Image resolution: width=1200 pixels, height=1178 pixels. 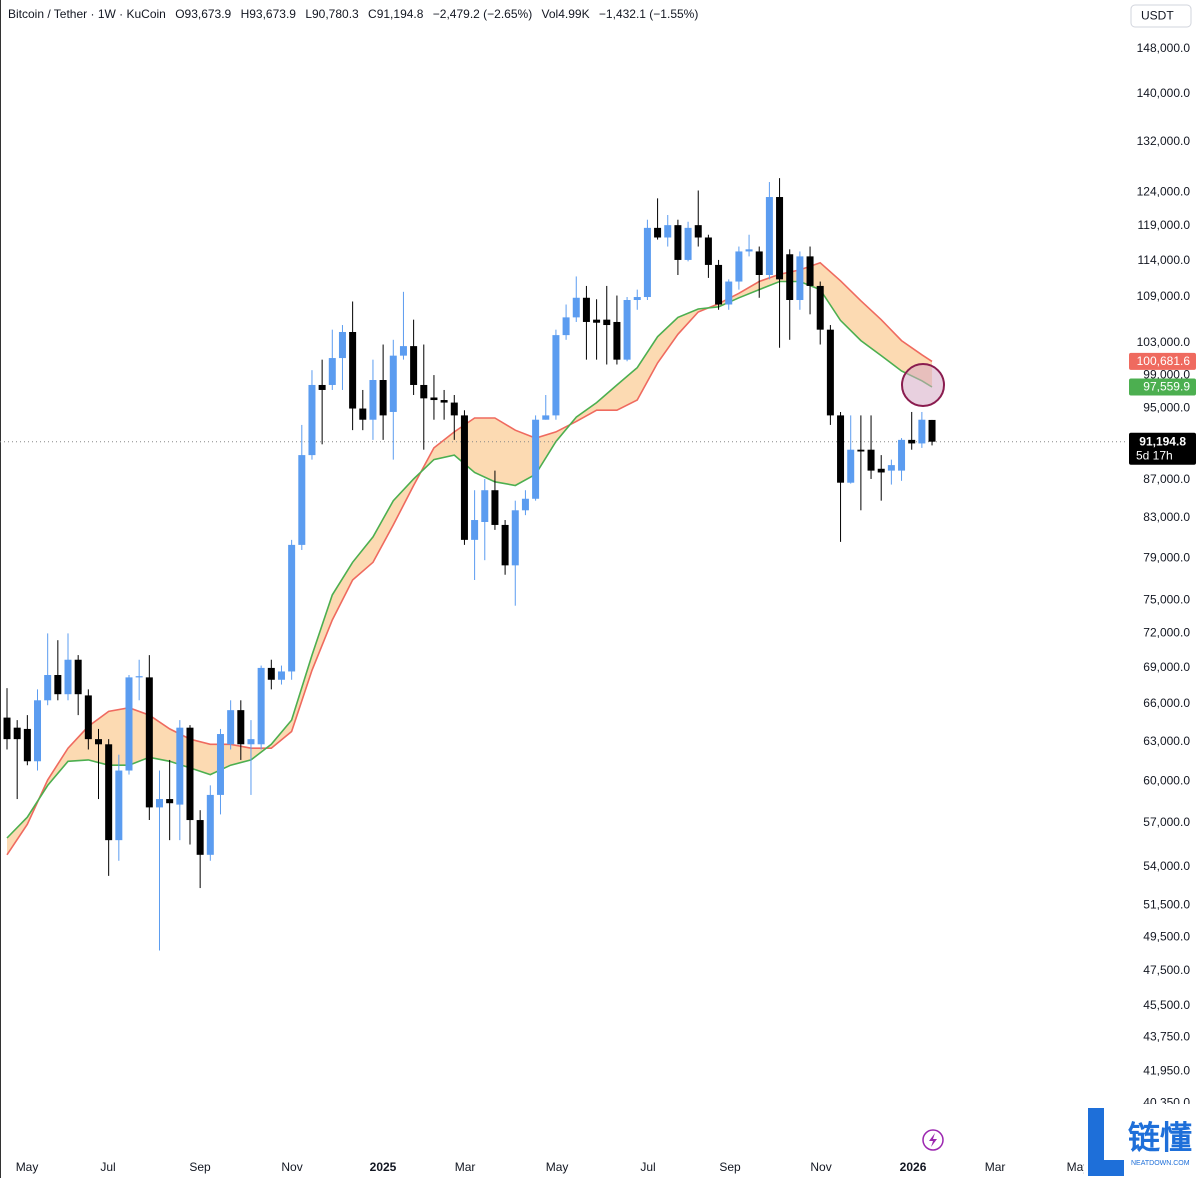 What do you see at coordinates (1164, 225) in the screenshot?
I see `y-tick-label: 119,000.0` at bounding box center [1164, 225].